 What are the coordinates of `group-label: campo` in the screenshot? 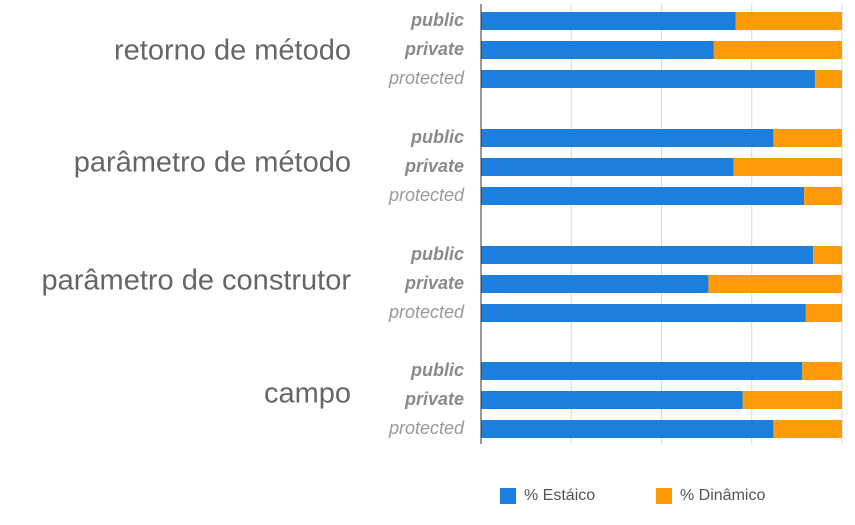 It's located at (307, 394).